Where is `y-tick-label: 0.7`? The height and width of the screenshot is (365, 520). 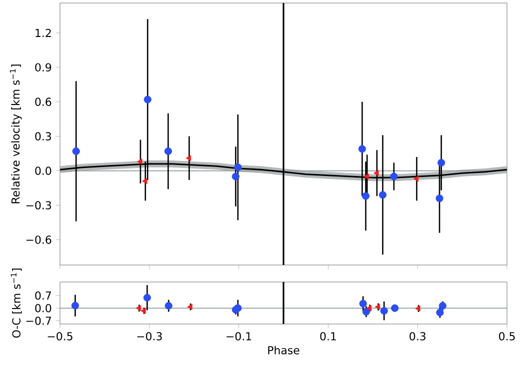
y-tick-label: 0.7 is located at coordinates (43, 295).